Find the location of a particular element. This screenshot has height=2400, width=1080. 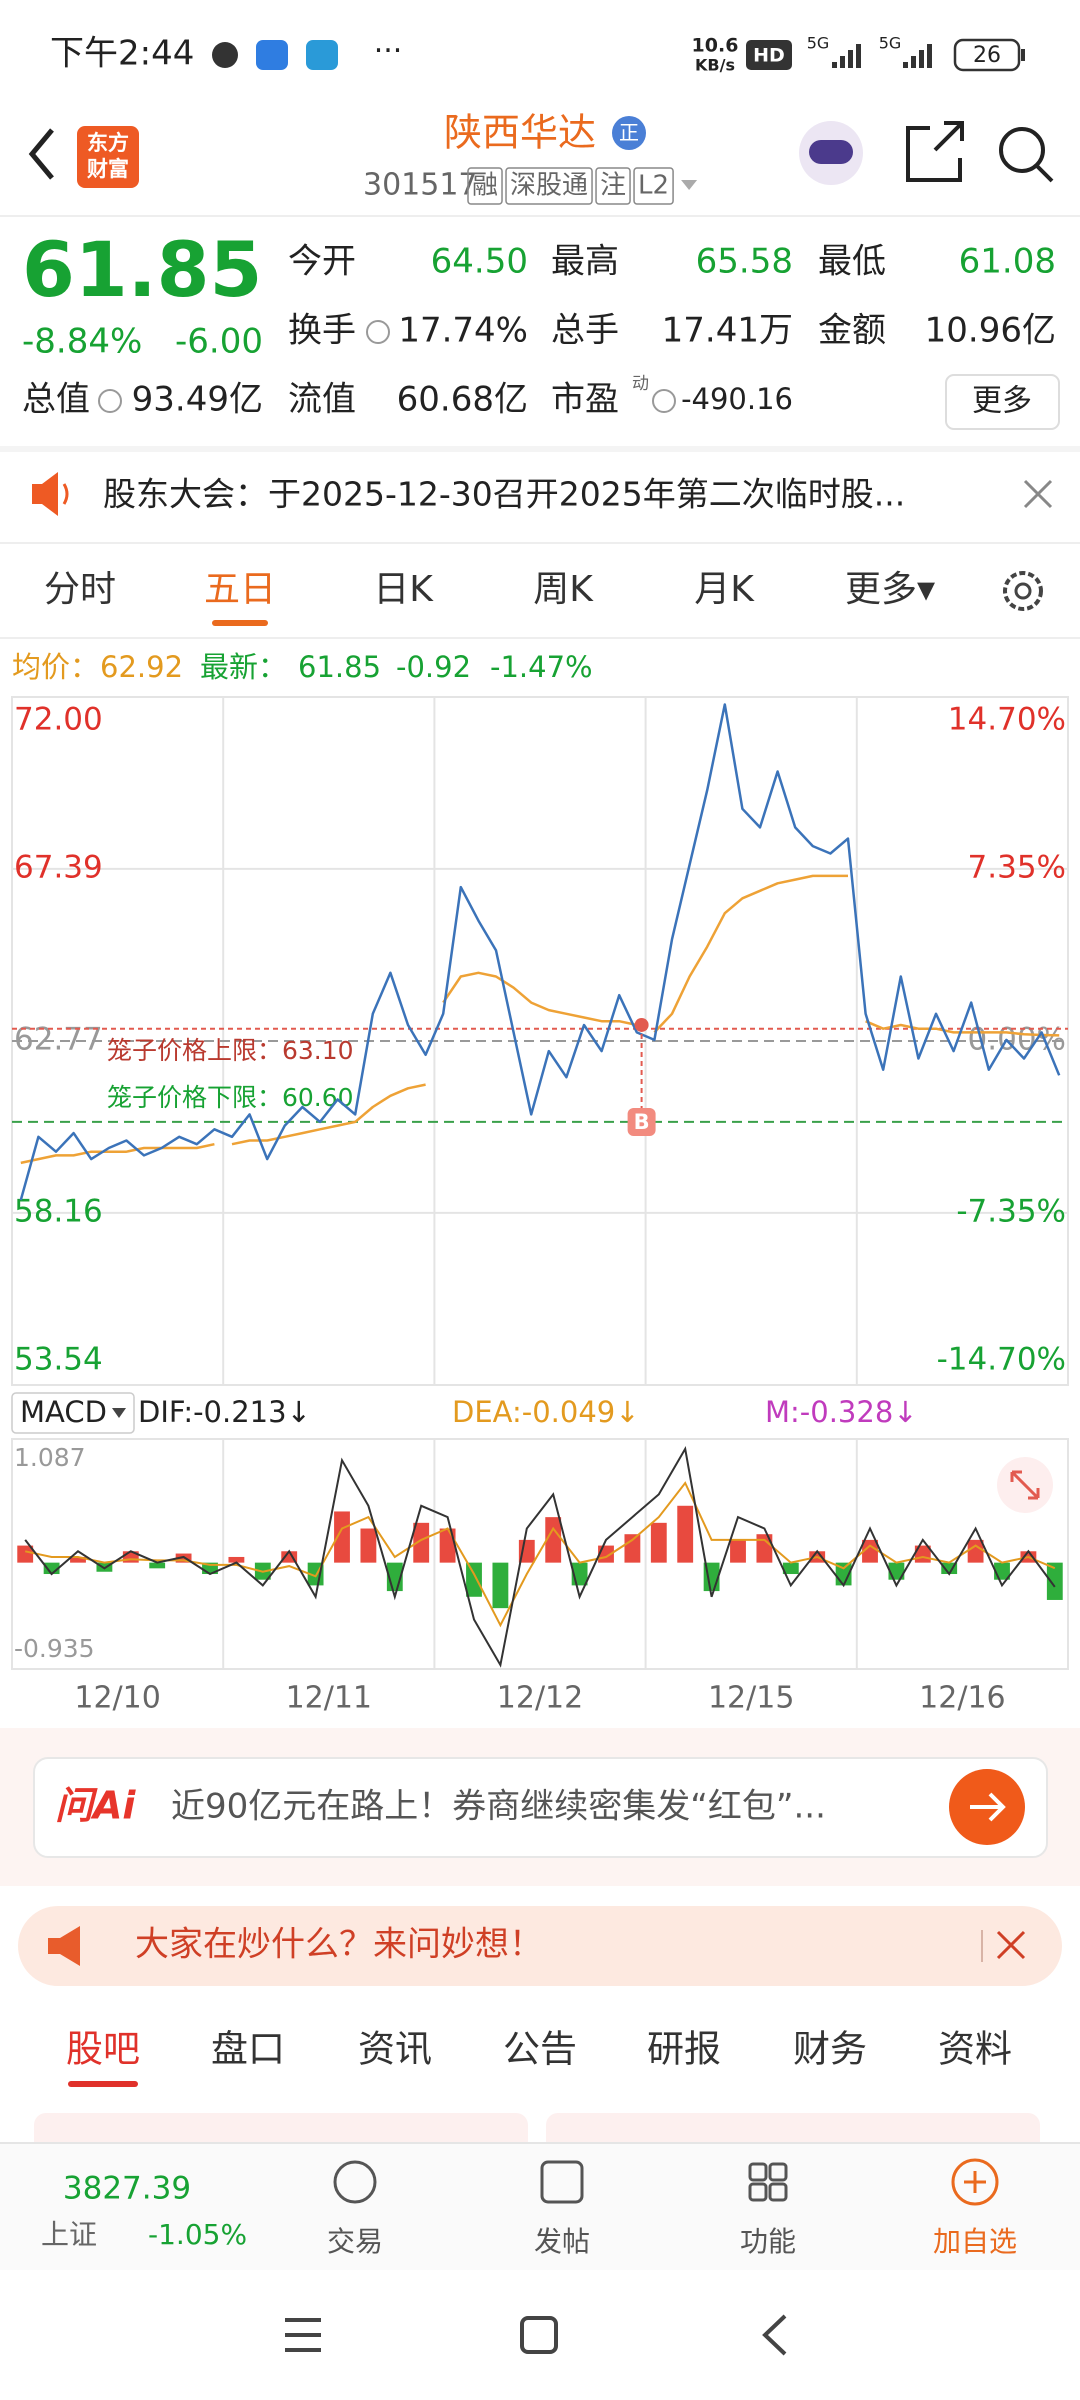

period-tab: 更多▾ is located at coordinates (890, 589).